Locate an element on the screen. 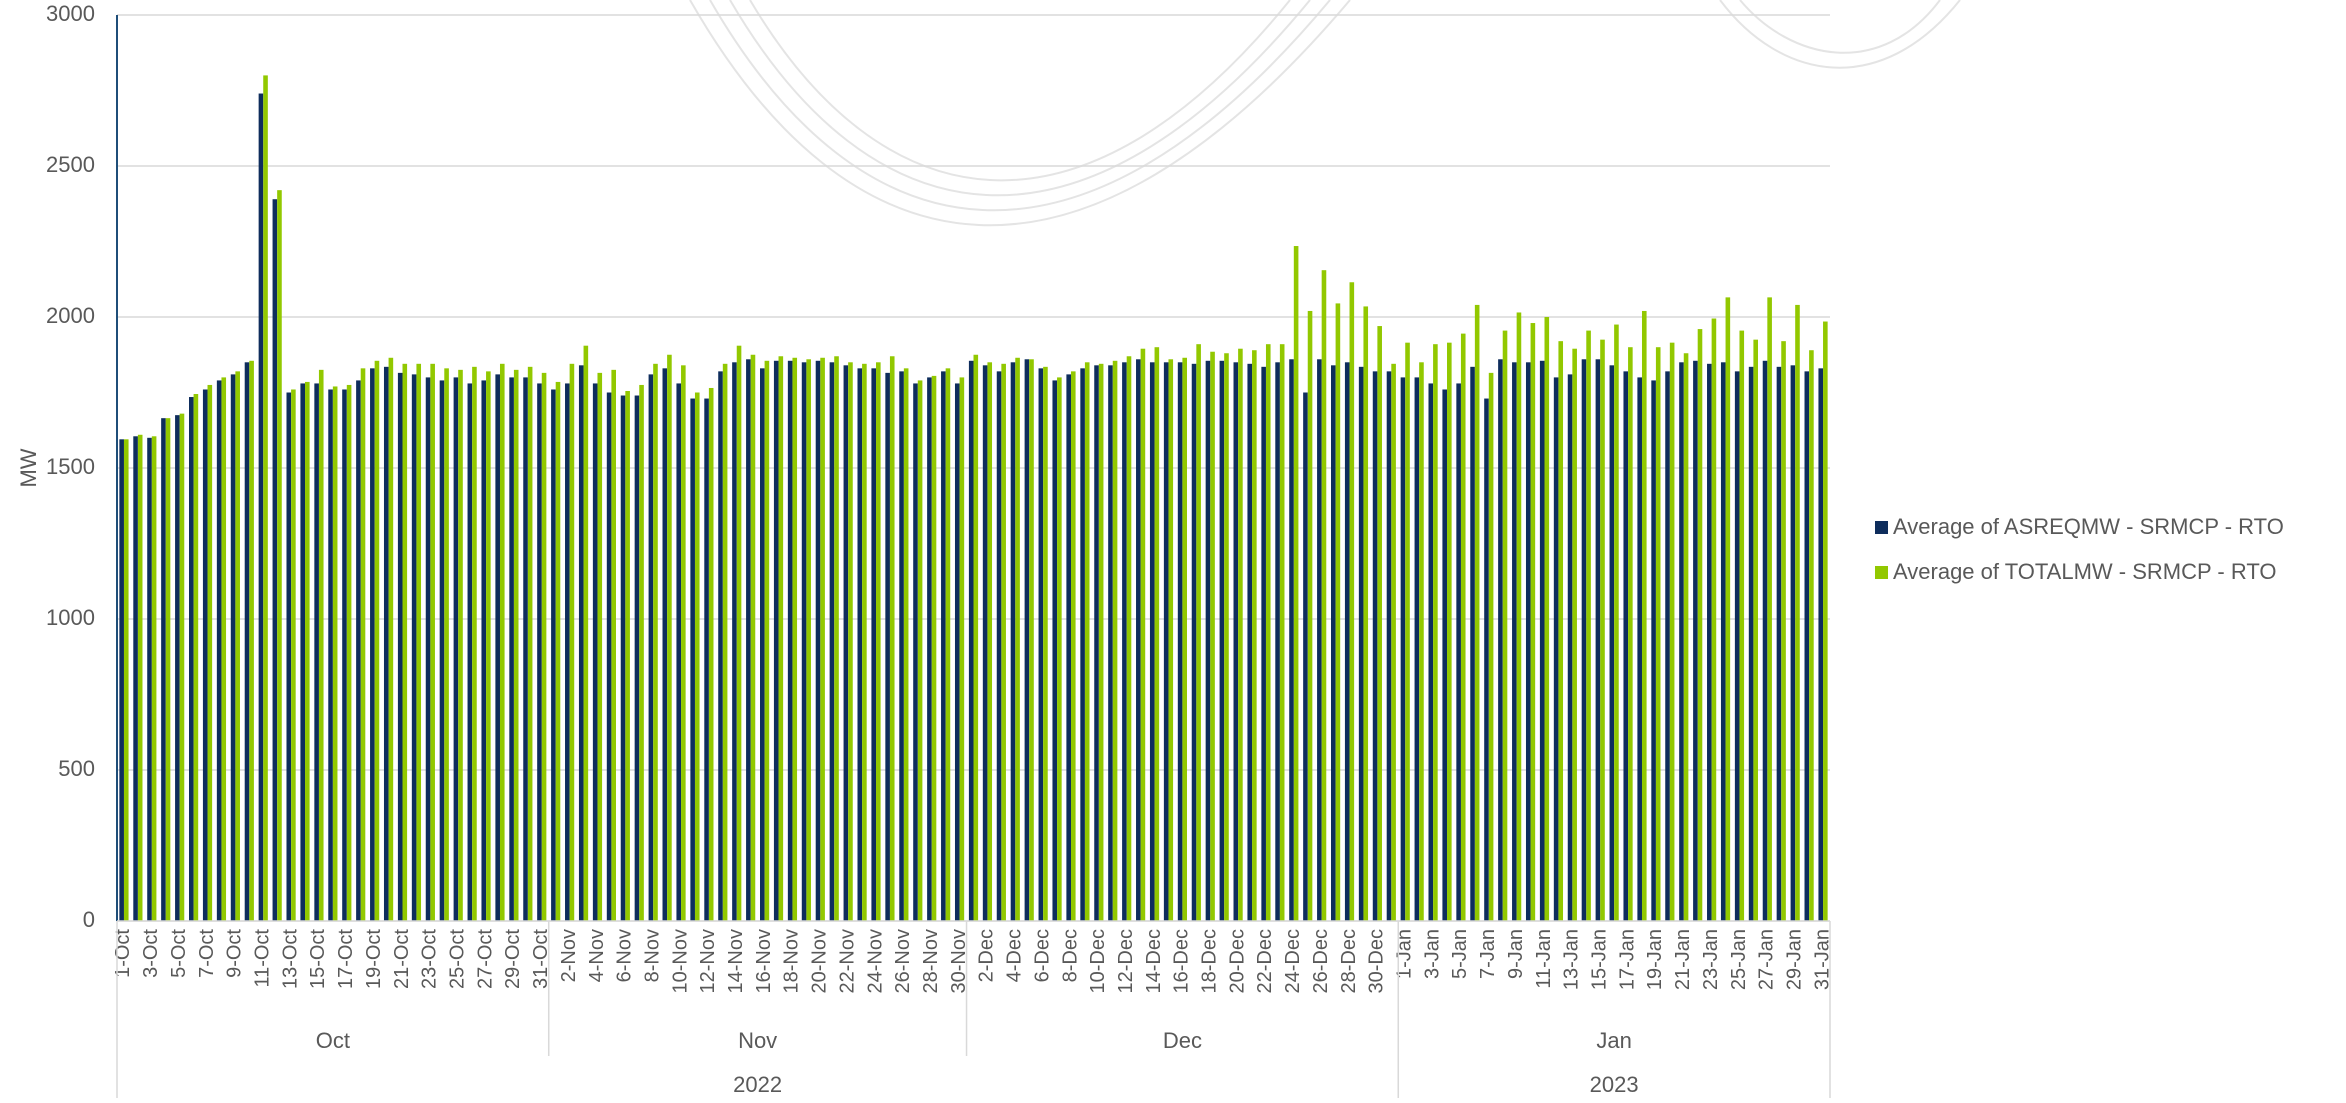  x-tick-label: 19-Oct is located at coordinates (374, 959).